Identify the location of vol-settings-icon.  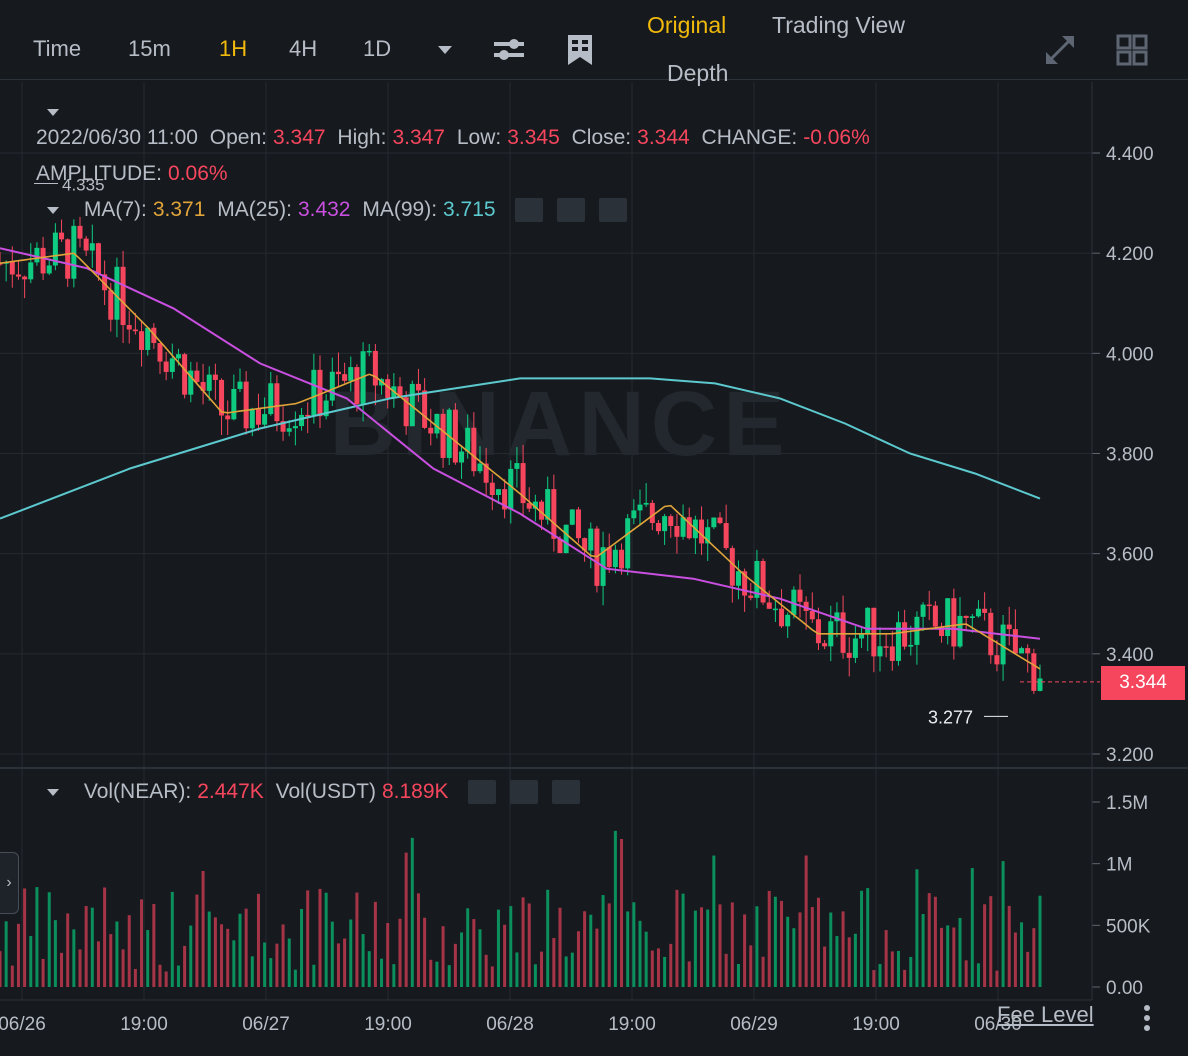
(524, 792).